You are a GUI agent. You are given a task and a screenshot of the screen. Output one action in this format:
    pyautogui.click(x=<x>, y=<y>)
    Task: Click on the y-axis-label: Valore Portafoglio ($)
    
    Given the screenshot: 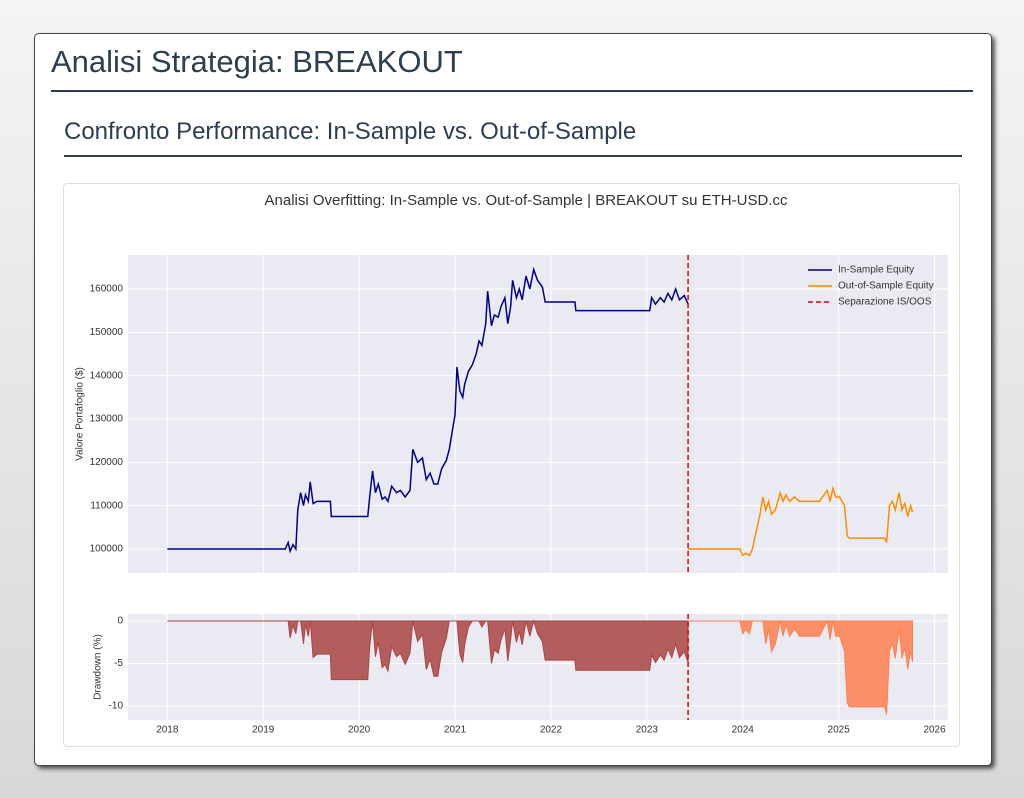 What is the action you would take?
    pyautogui.click(x=80, y=414)
    